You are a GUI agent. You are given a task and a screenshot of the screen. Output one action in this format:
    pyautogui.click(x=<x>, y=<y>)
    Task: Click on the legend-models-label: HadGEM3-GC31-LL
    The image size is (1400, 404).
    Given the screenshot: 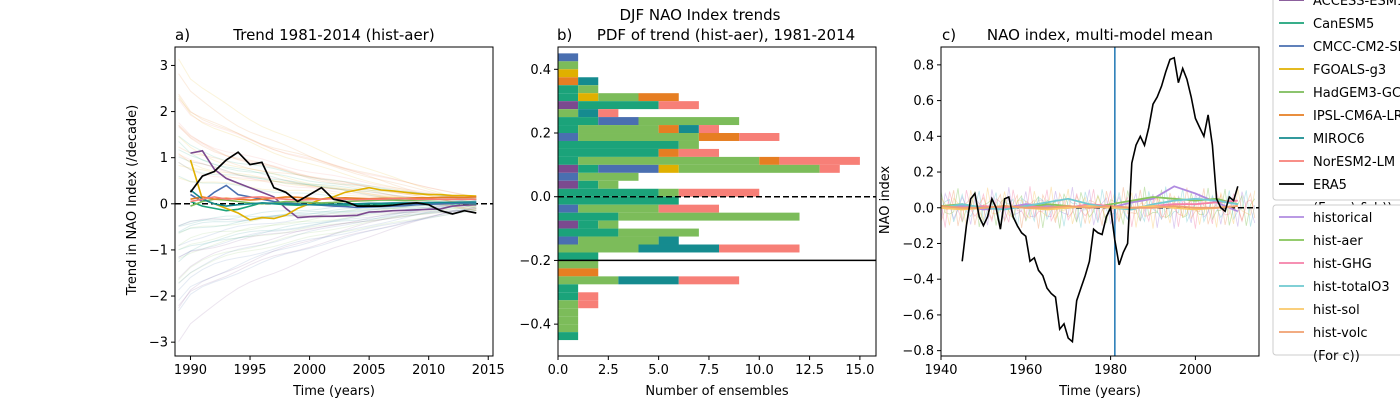 What is the action you would take?
    pyautogui.click(x=1356, y=93)
    